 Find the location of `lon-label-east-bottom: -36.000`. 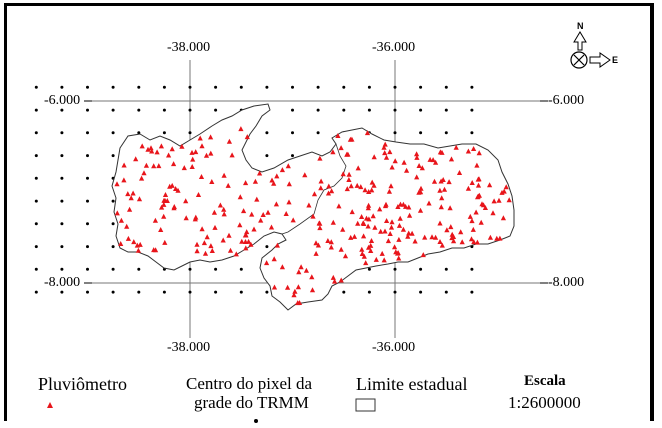

lon-label-east-bottom: -36.000 is located at coordinates (394, 347).